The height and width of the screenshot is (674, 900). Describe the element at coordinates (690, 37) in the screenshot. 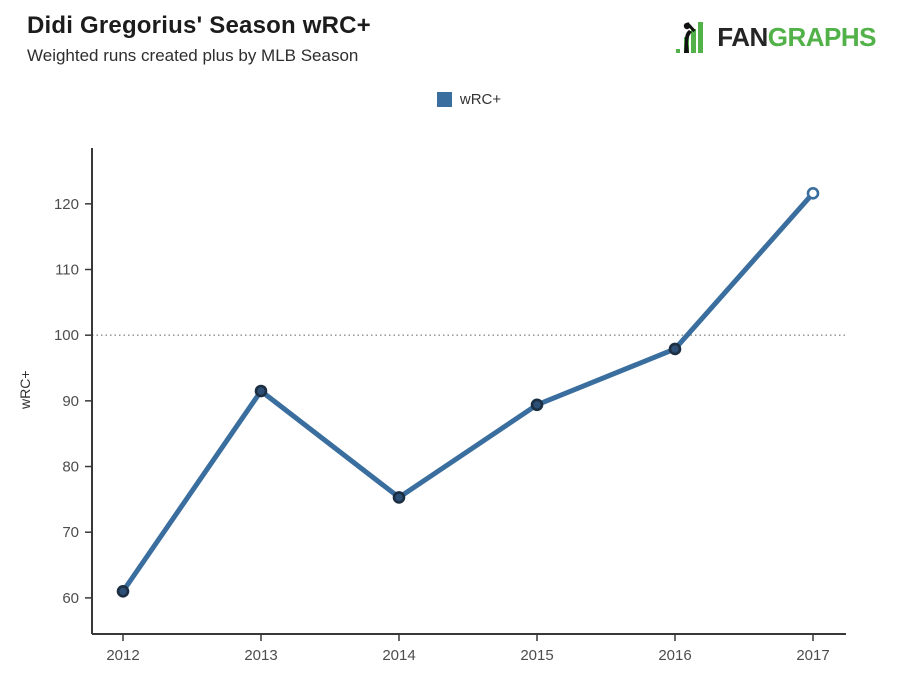

I see `fangraphs-batter-icon` at that location.